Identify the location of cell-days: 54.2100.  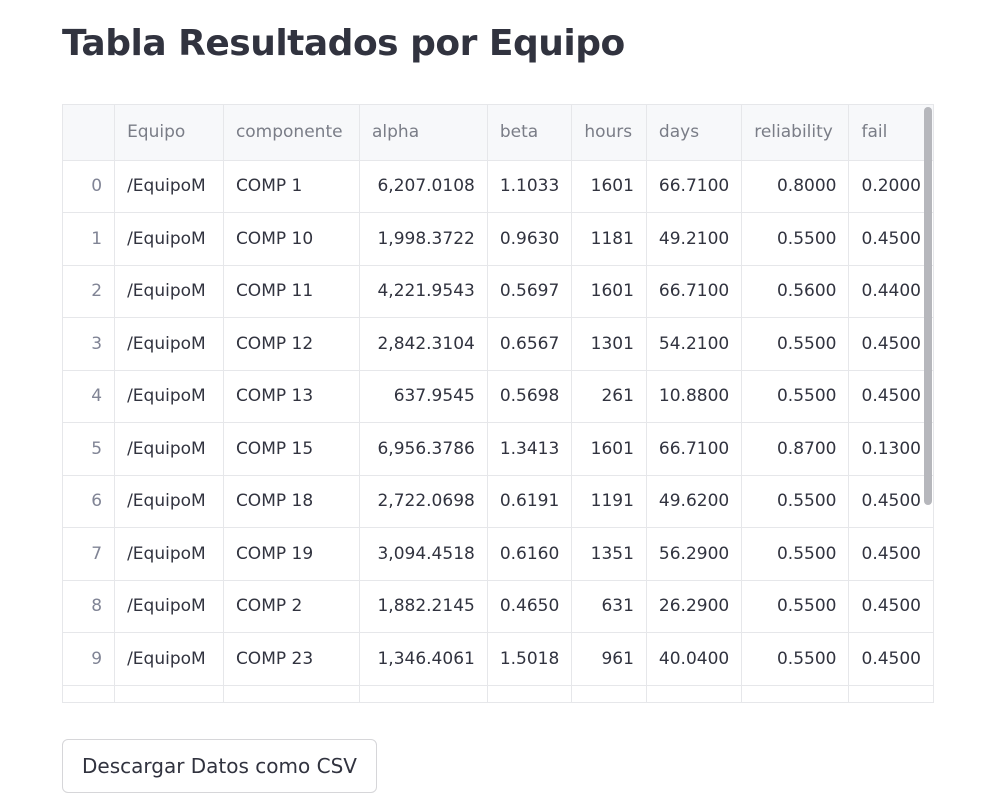
(694, 344).